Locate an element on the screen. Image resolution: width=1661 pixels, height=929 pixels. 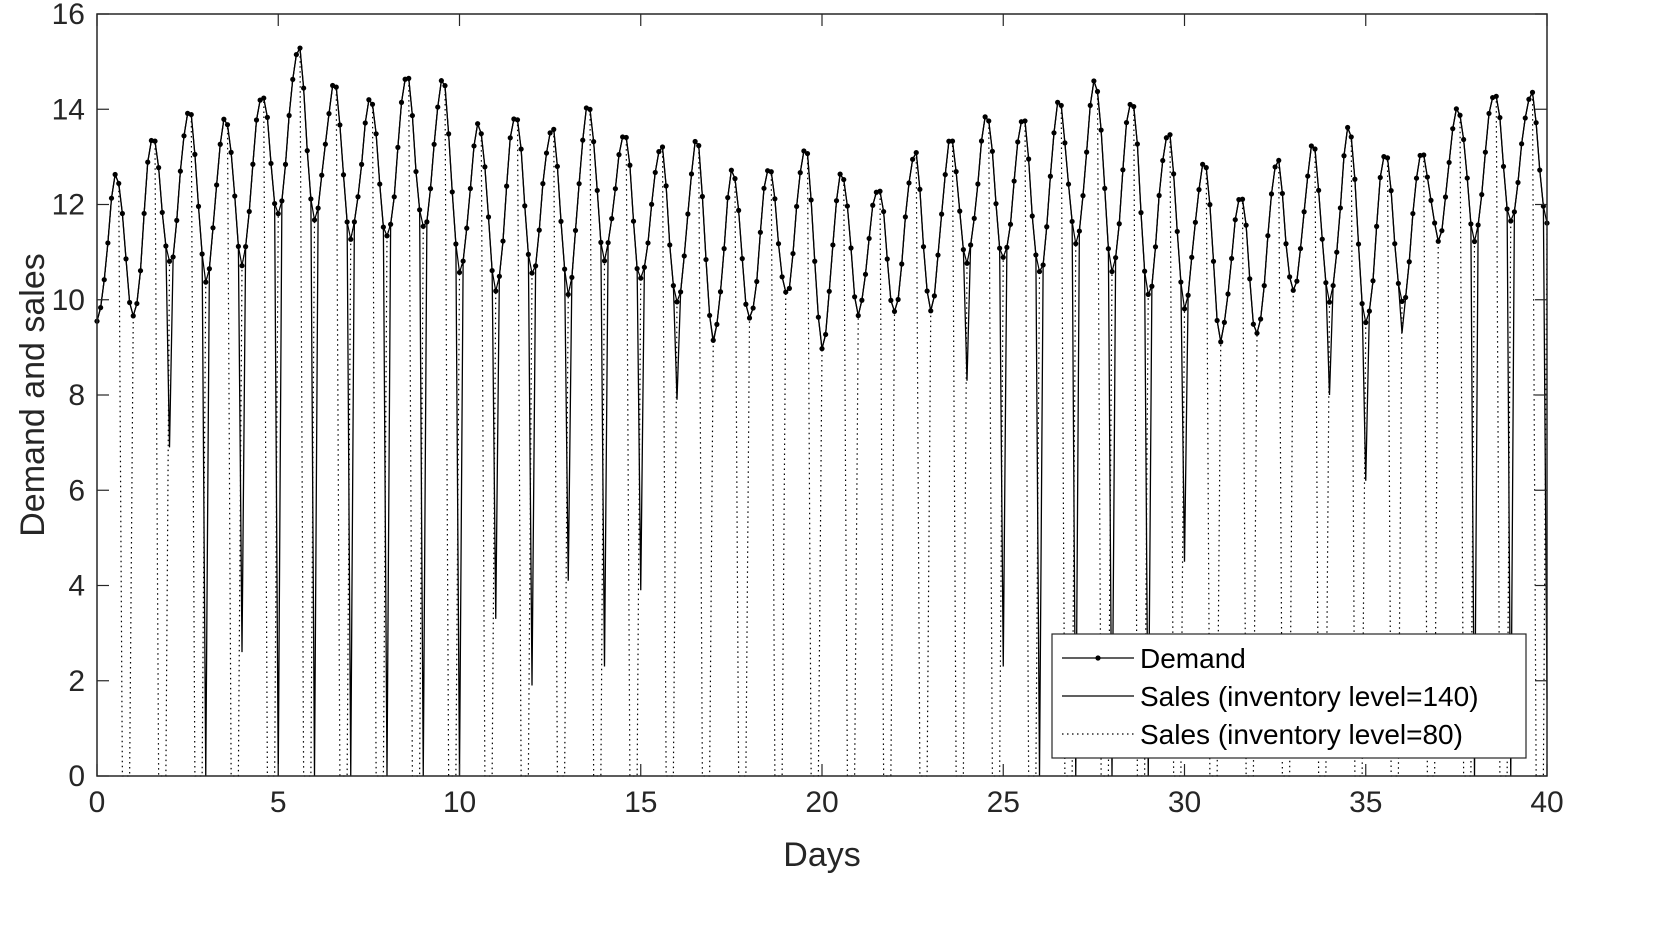
x-tick-label: 30 is located at coordinates (1184, 802).